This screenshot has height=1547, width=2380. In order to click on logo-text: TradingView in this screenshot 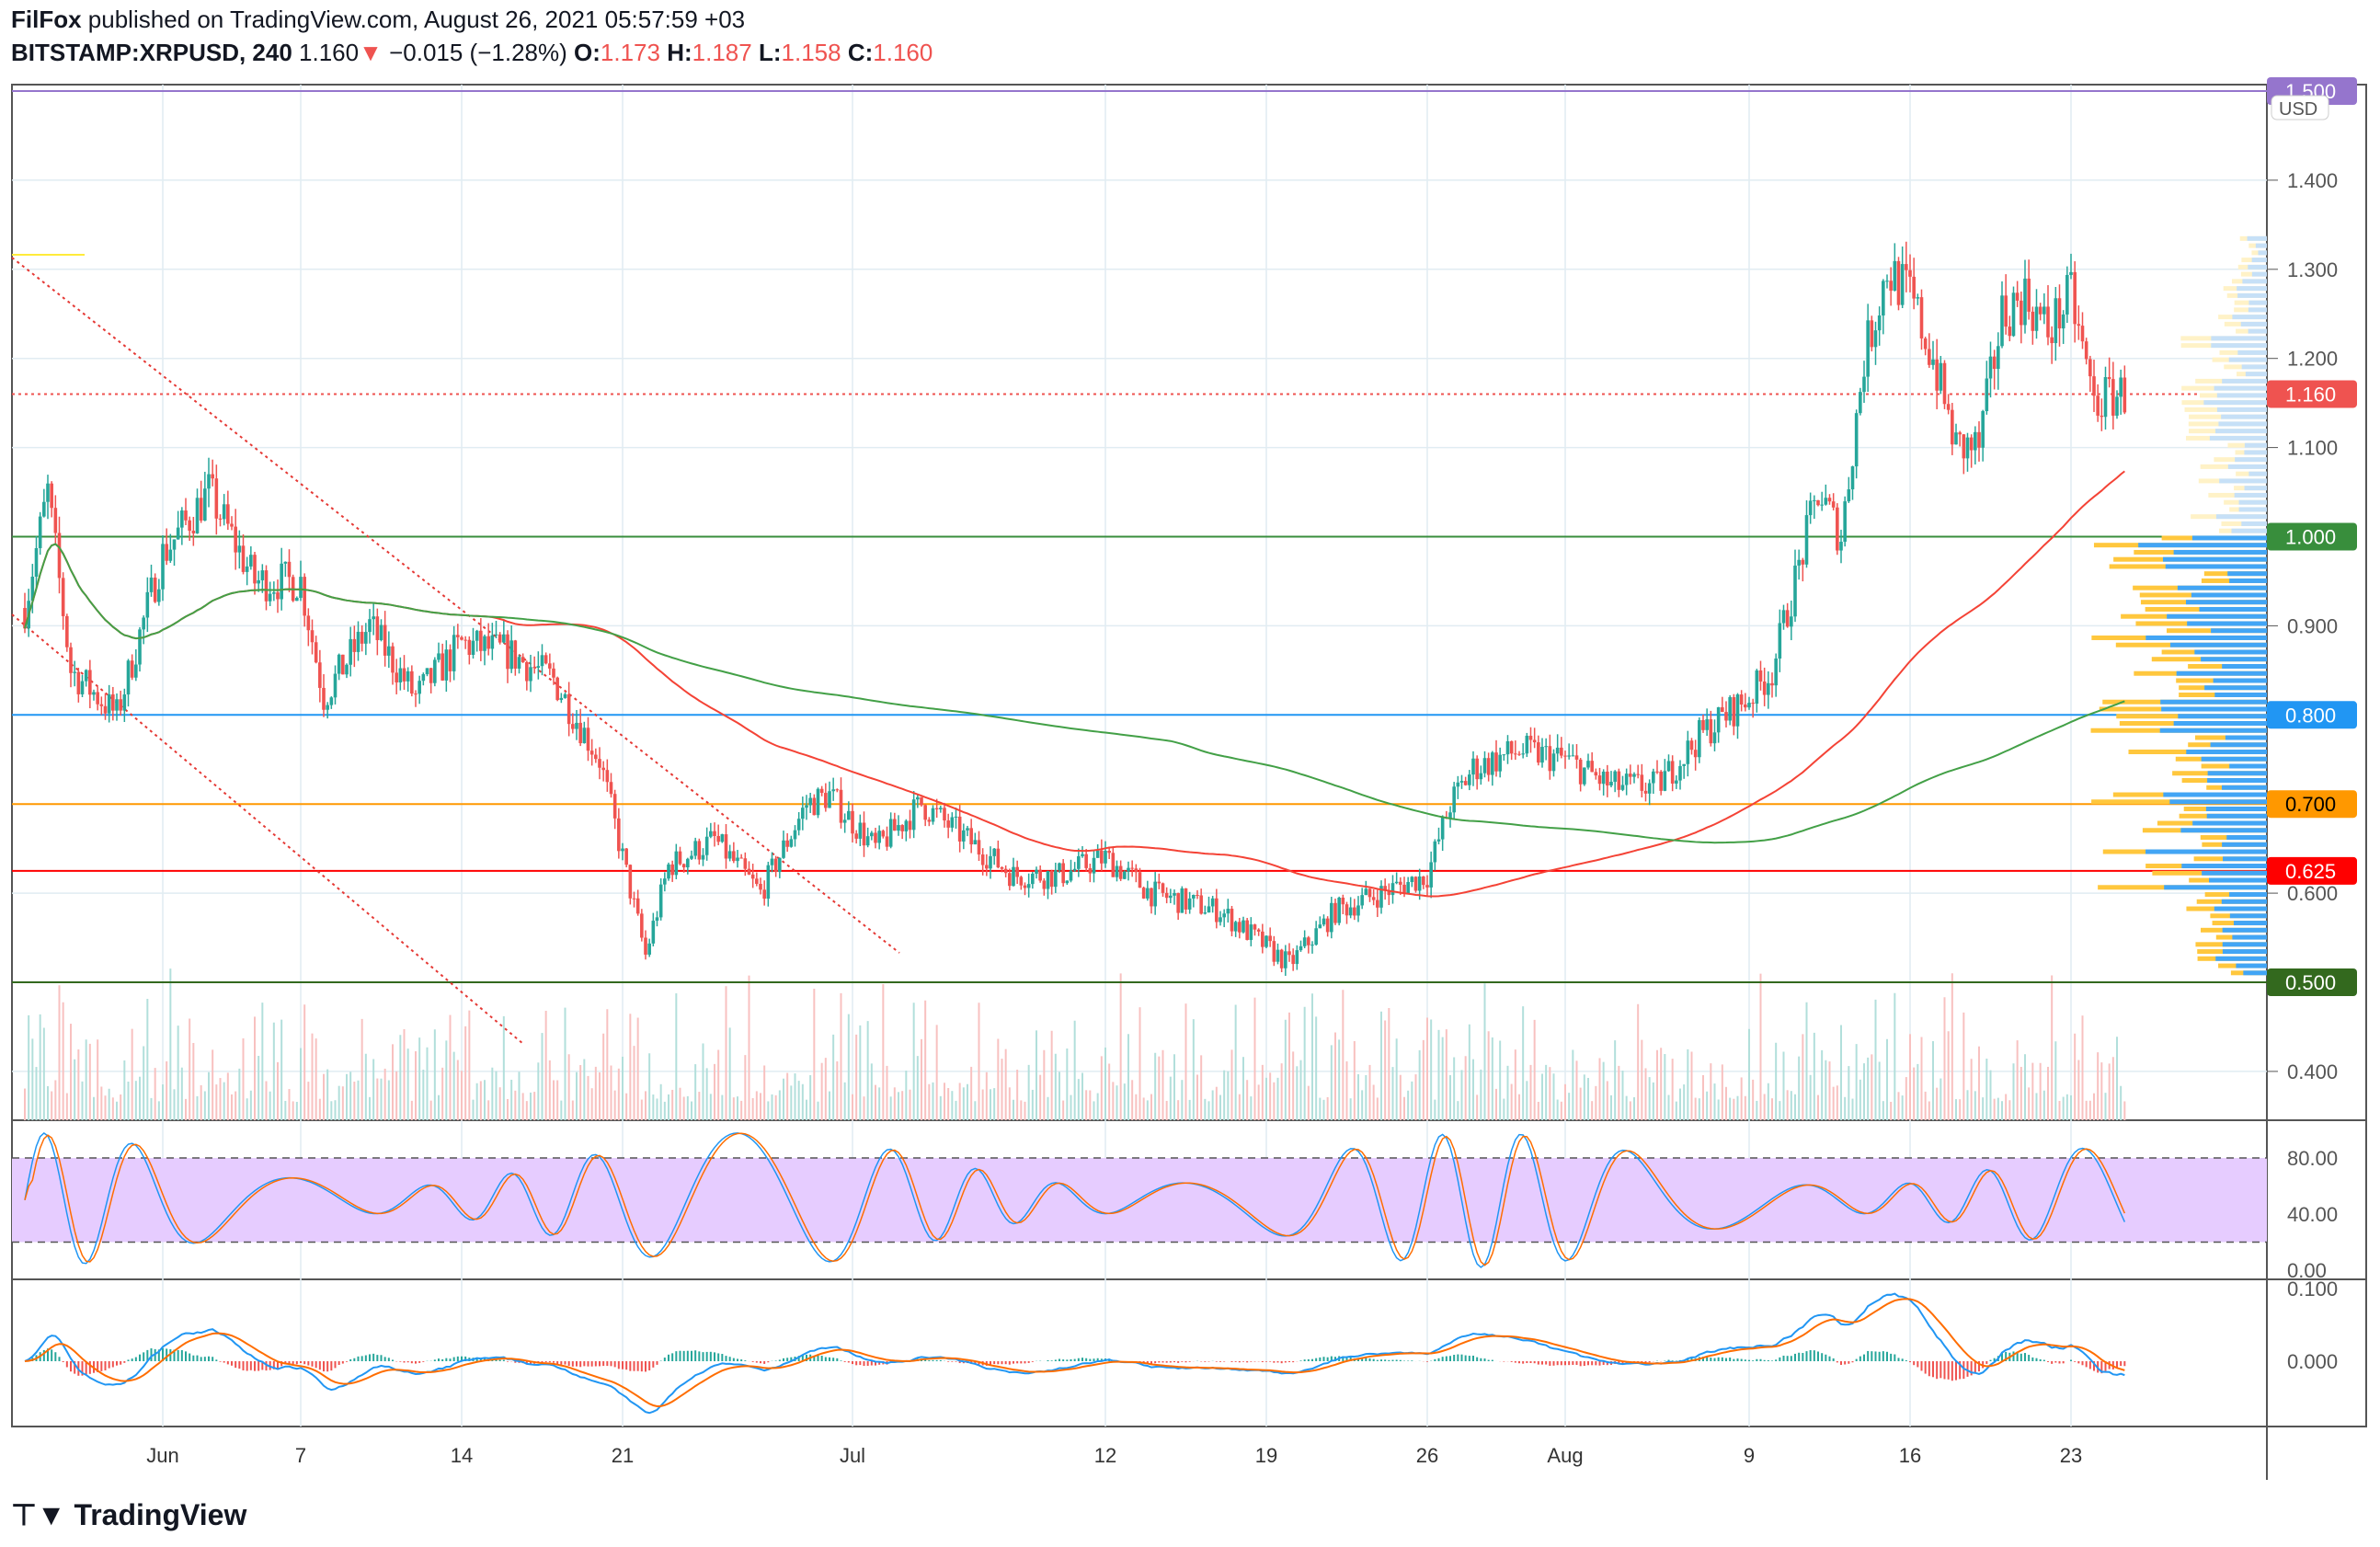, I will do `click(160, 1514)`.